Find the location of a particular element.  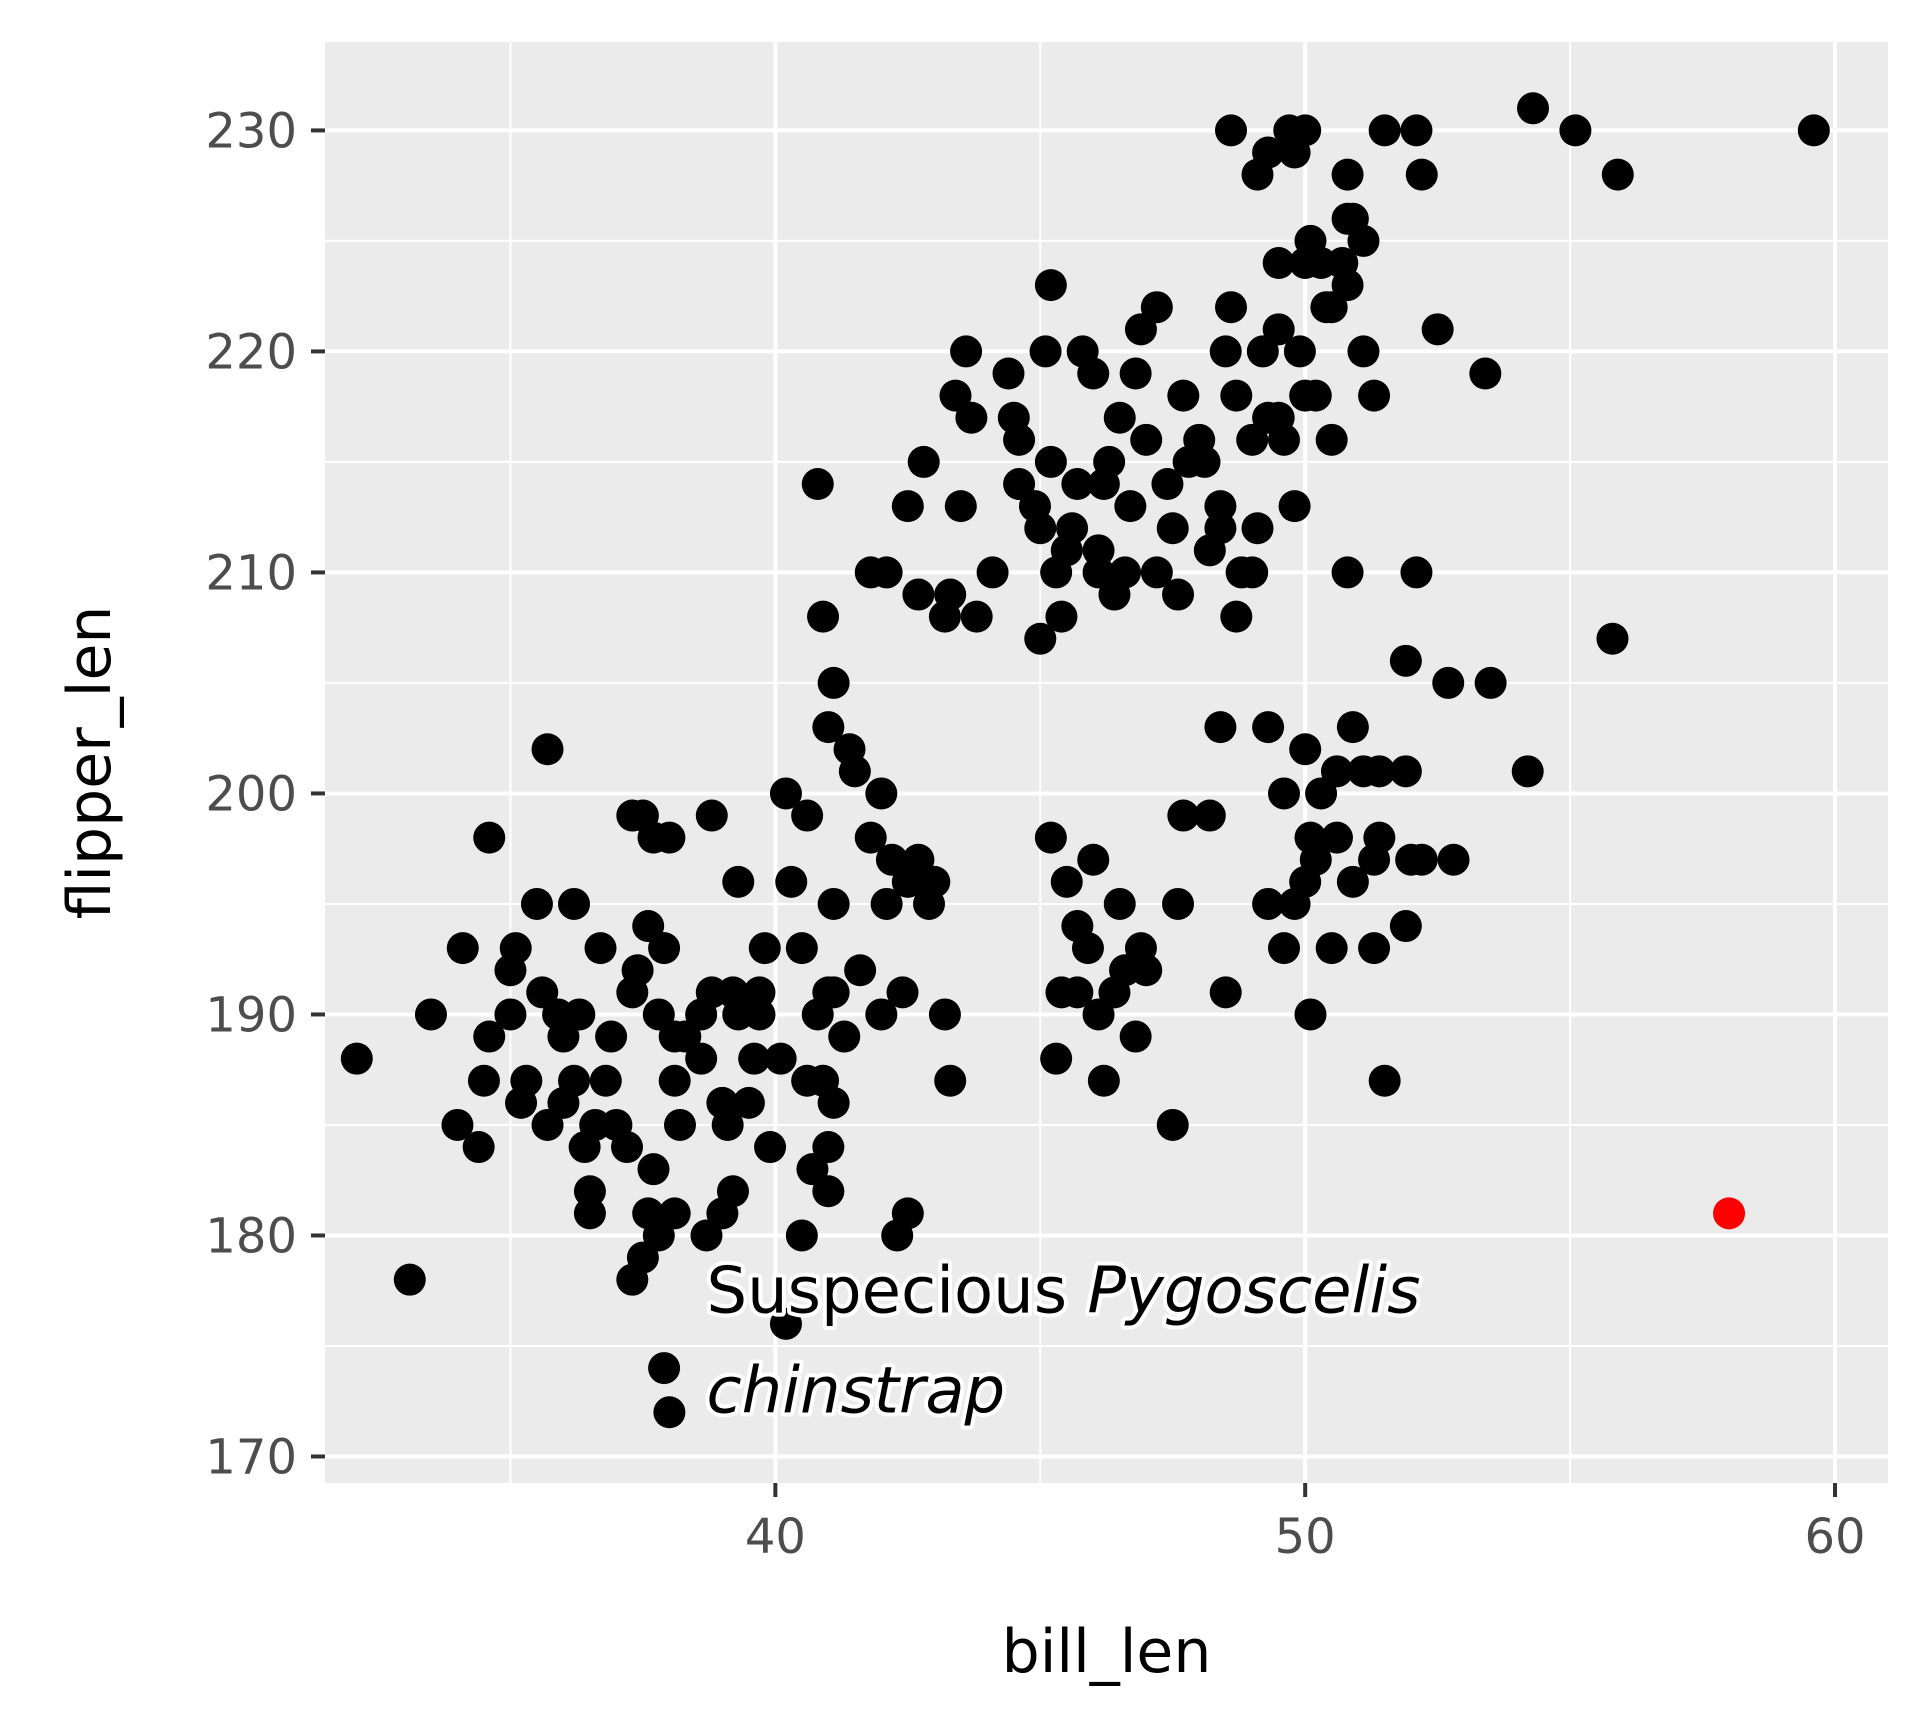

y-tick-label: 170 is located at coordinates (251, 1457).